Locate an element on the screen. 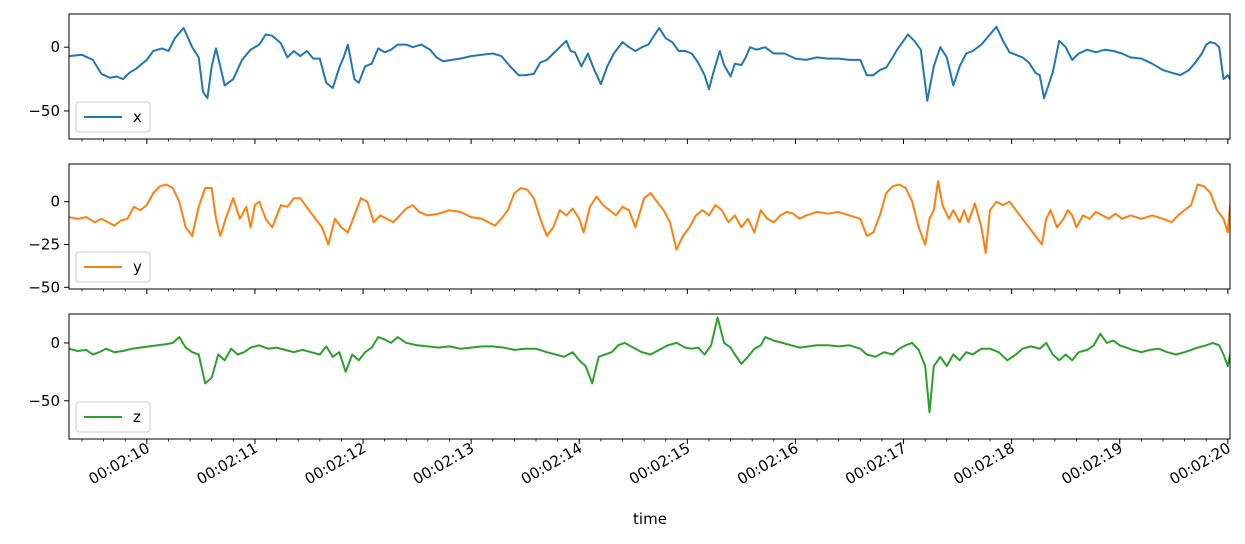 The image size is (1245, 544). y-tick-label-x: 0 is located at coordinates (55, 47).